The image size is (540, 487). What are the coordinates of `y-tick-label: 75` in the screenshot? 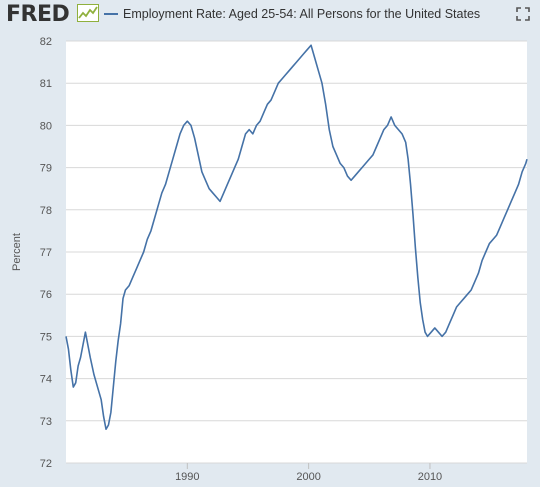 It's located at (46, 337).